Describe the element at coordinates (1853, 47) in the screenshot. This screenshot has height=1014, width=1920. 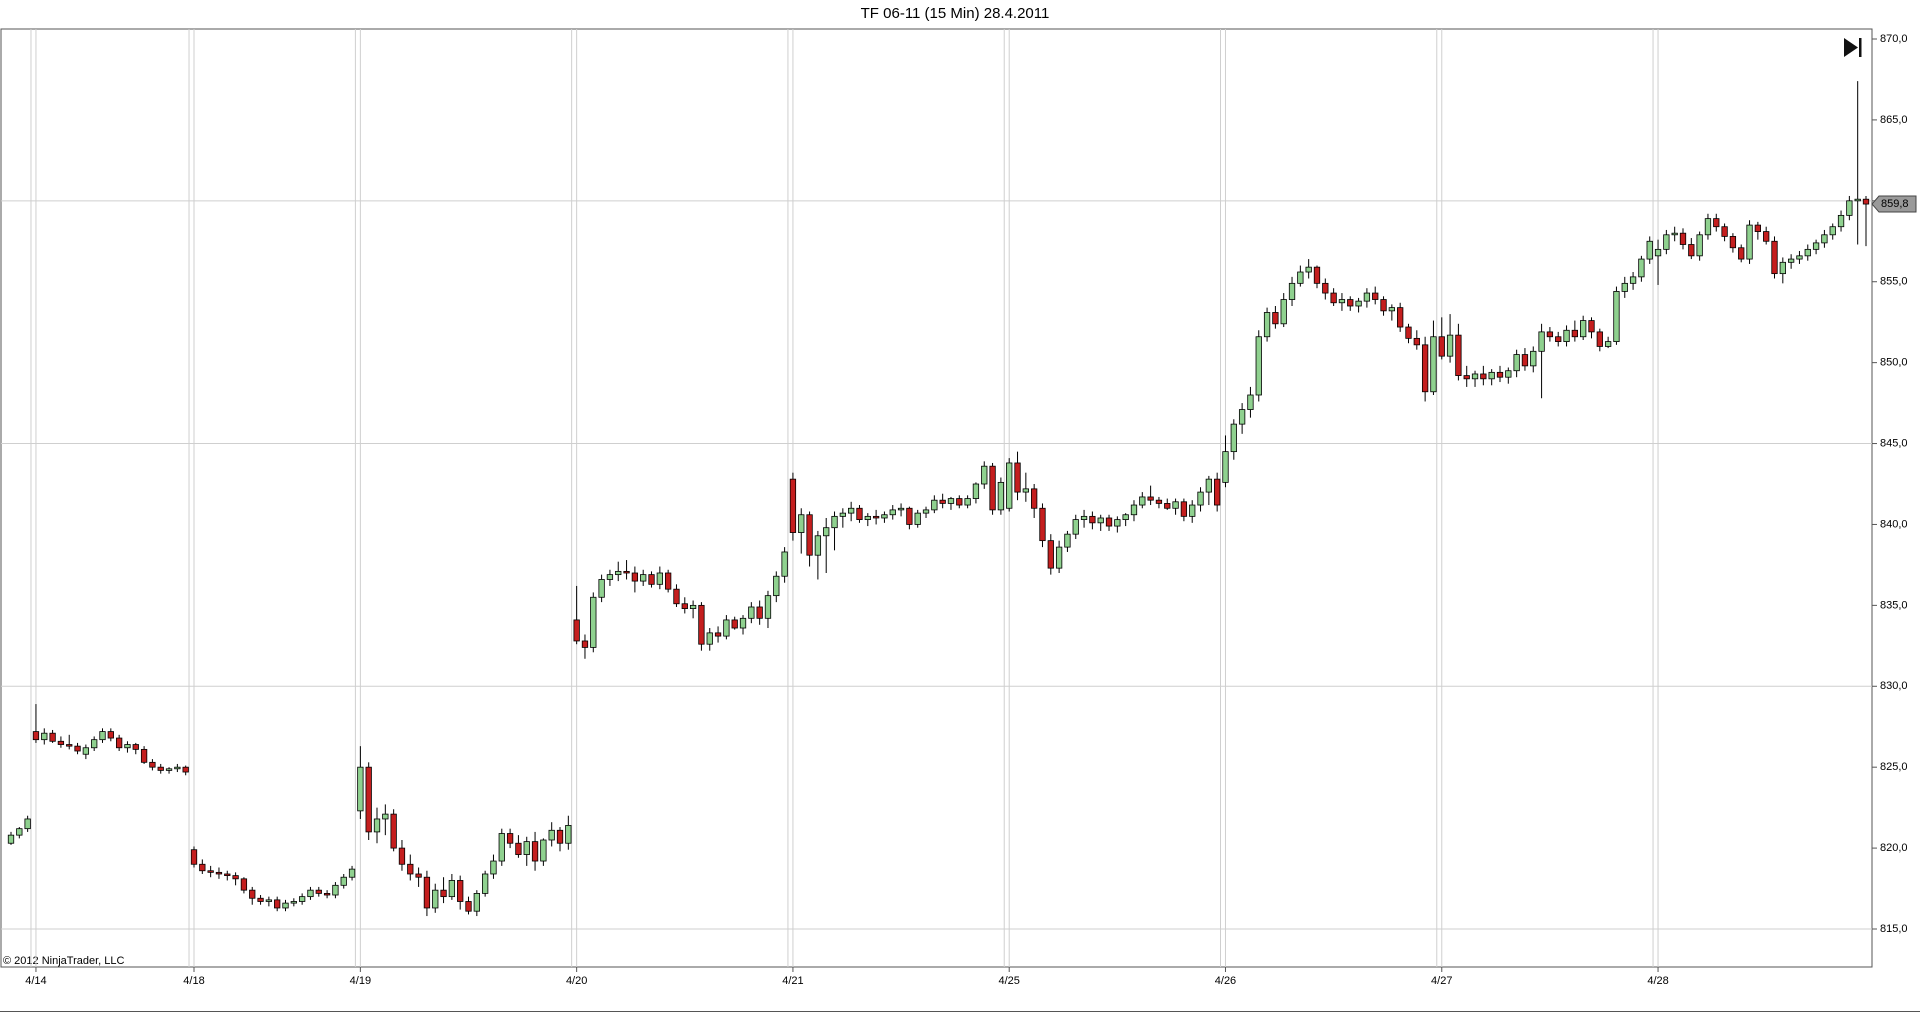
I see `go-to-end-button` at that location.